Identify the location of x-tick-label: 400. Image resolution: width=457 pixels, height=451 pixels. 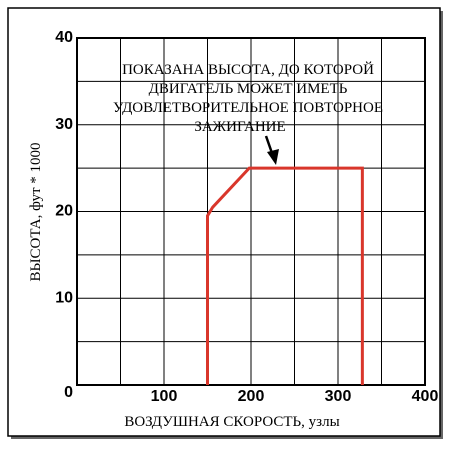
(425, 396).